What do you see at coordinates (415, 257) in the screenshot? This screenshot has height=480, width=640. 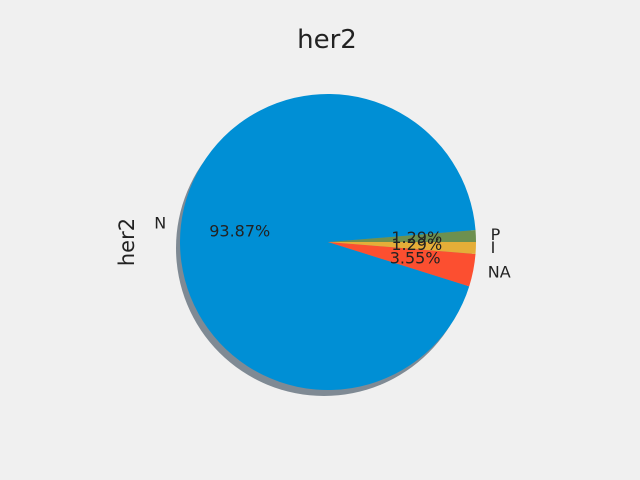 I see `slice-percent-na: 3.55%` at bounding box center [415, 257].